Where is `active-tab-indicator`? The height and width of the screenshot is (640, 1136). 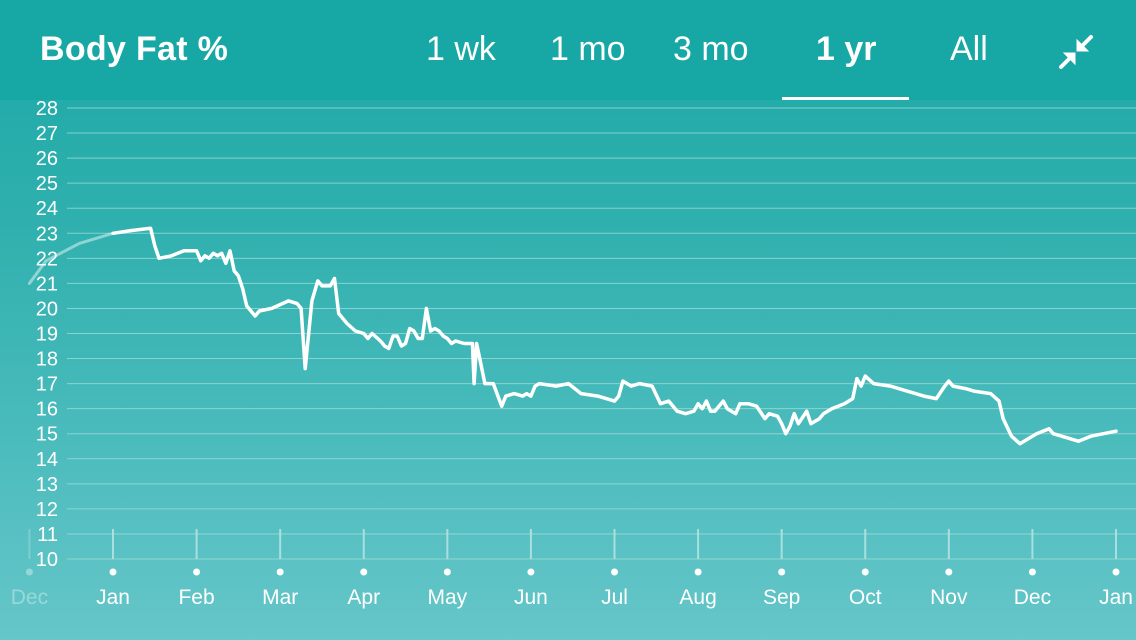
active-tab-indicator is located at coordinates (845, 98).